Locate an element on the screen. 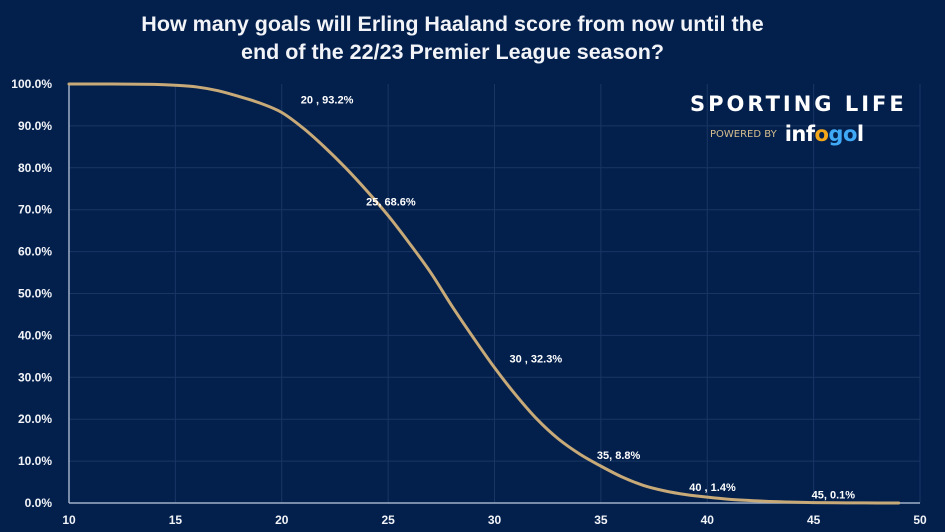  data-label: 35, 8.8% is located at coordinates (619, 456).